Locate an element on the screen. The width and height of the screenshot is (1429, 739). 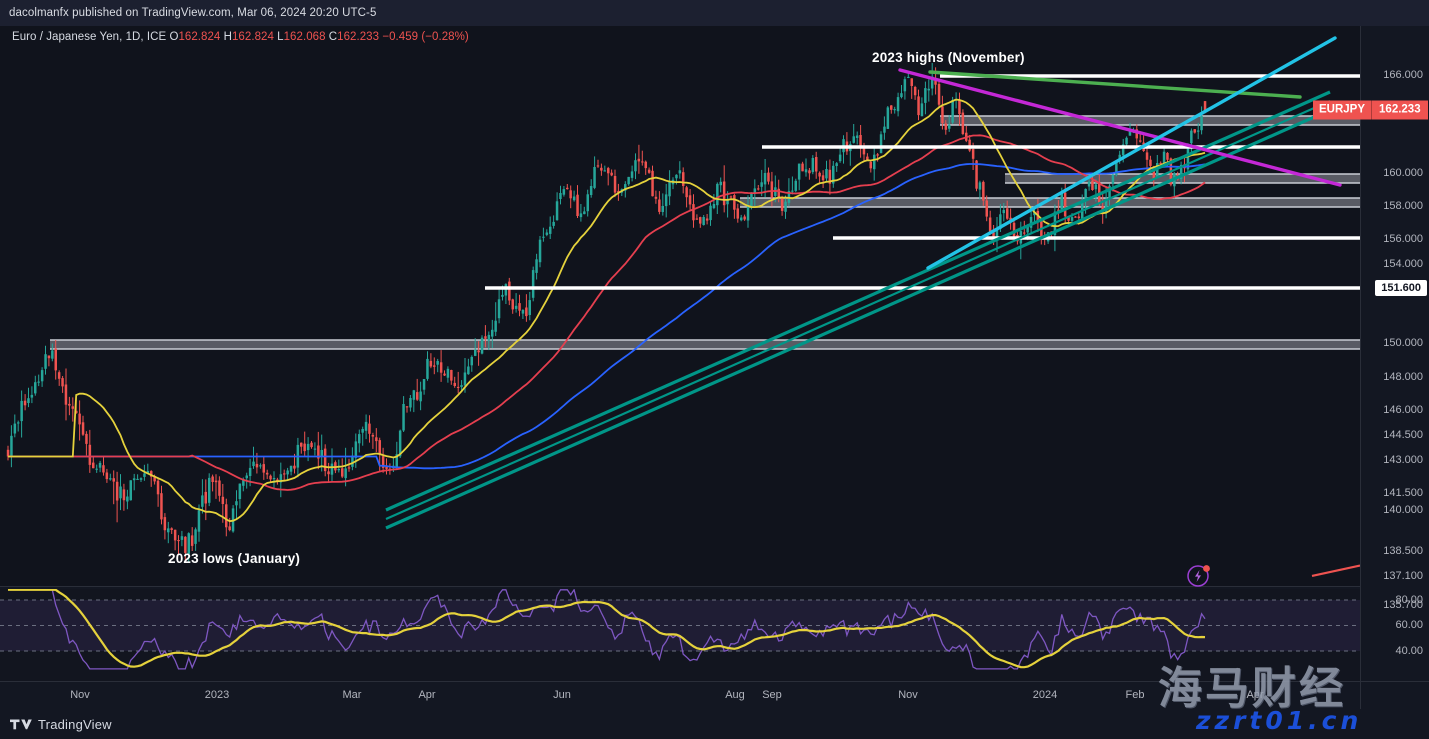
ascending-trendline-cyan is located at coordinates (1131, 153).